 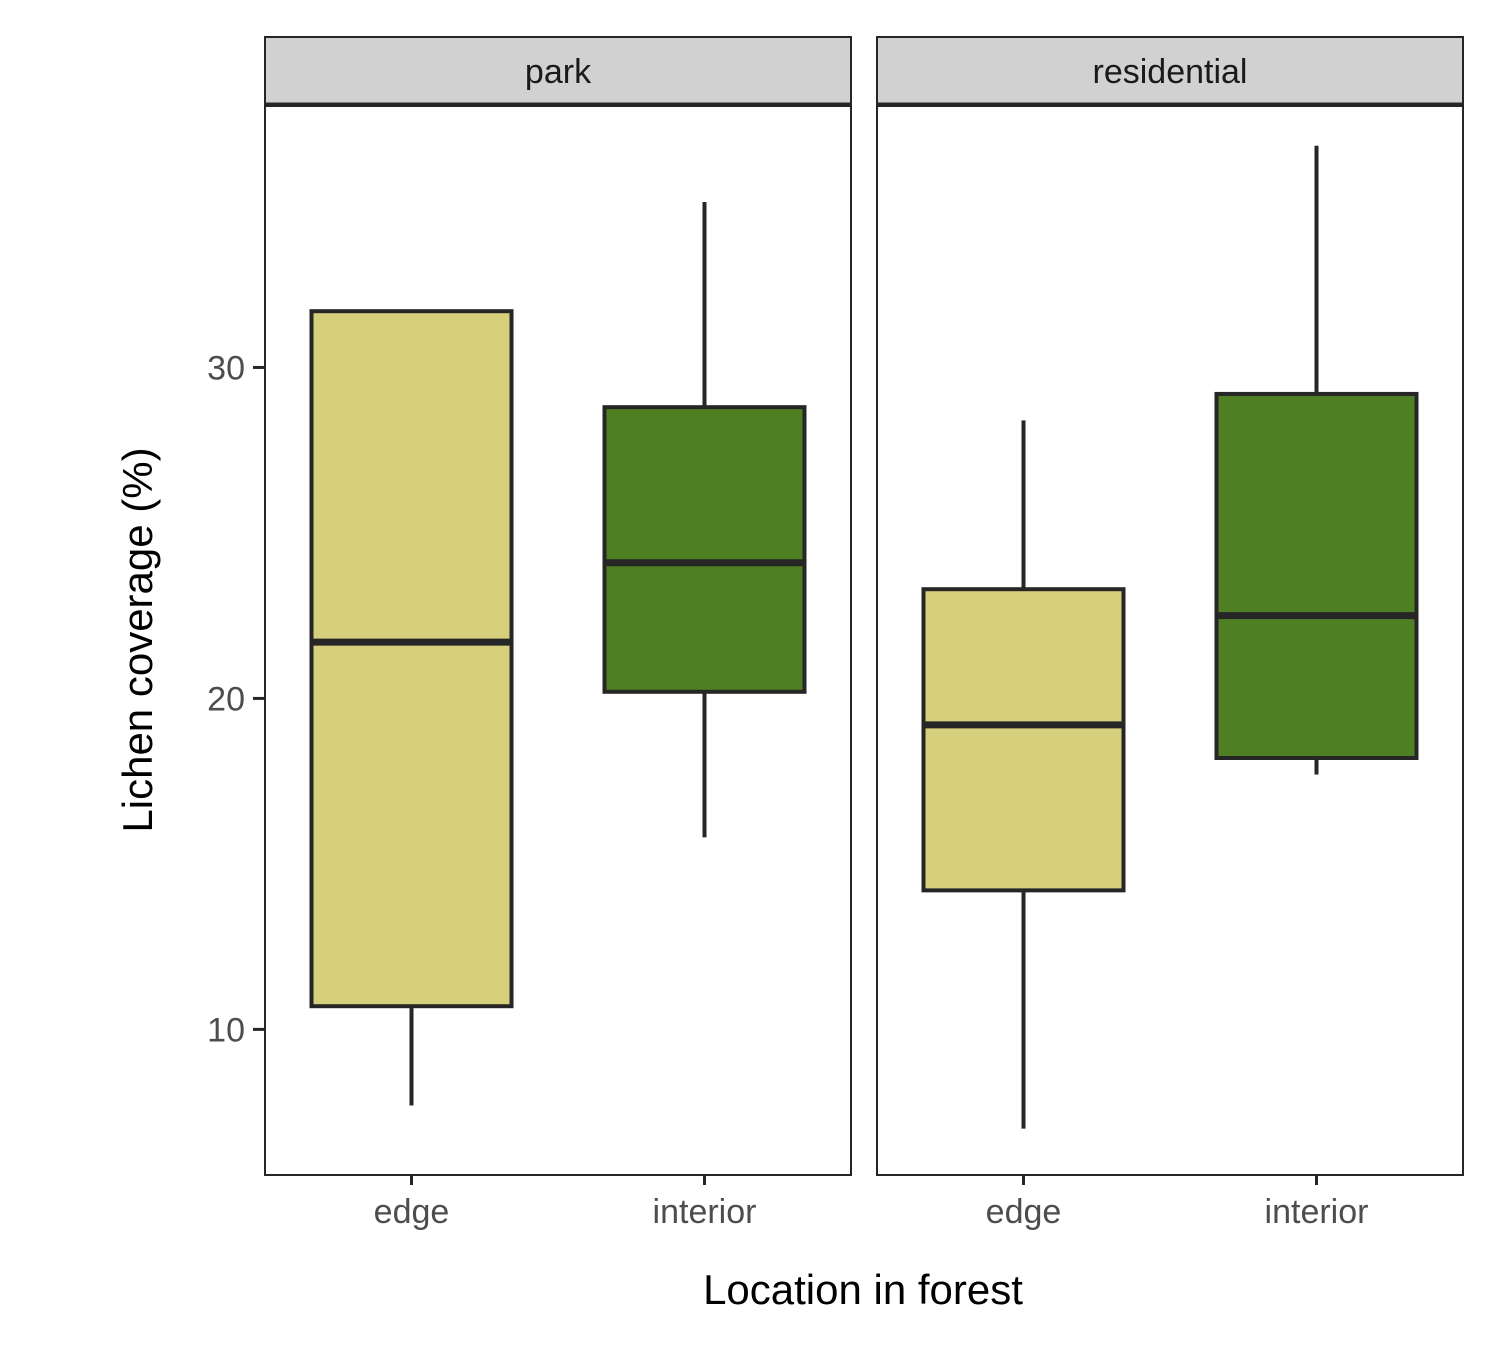 What do you see at coordinates (226, 699) in the screenshot?
I see `y-tick-label: 20` at bounding box center [226, 699].